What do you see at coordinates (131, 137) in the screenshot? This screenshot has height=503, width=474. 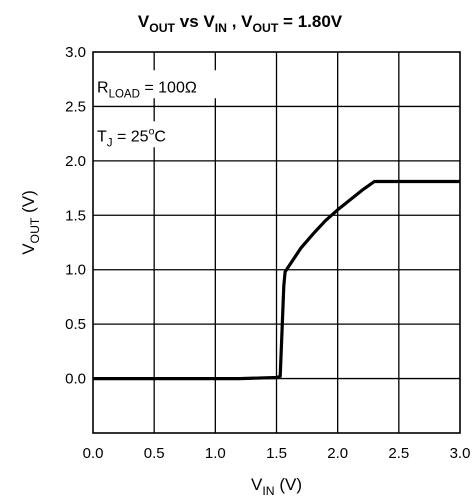 I see `annotation-tj: TJ = 25oC` at bounding box center [131, 137].